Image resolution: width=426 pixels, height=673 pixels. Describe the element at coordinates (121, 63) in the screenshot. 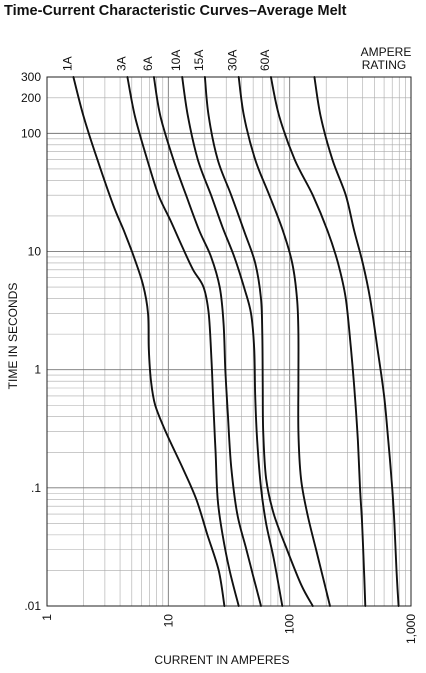

I see `curve-label-3a: 3A` at that location.